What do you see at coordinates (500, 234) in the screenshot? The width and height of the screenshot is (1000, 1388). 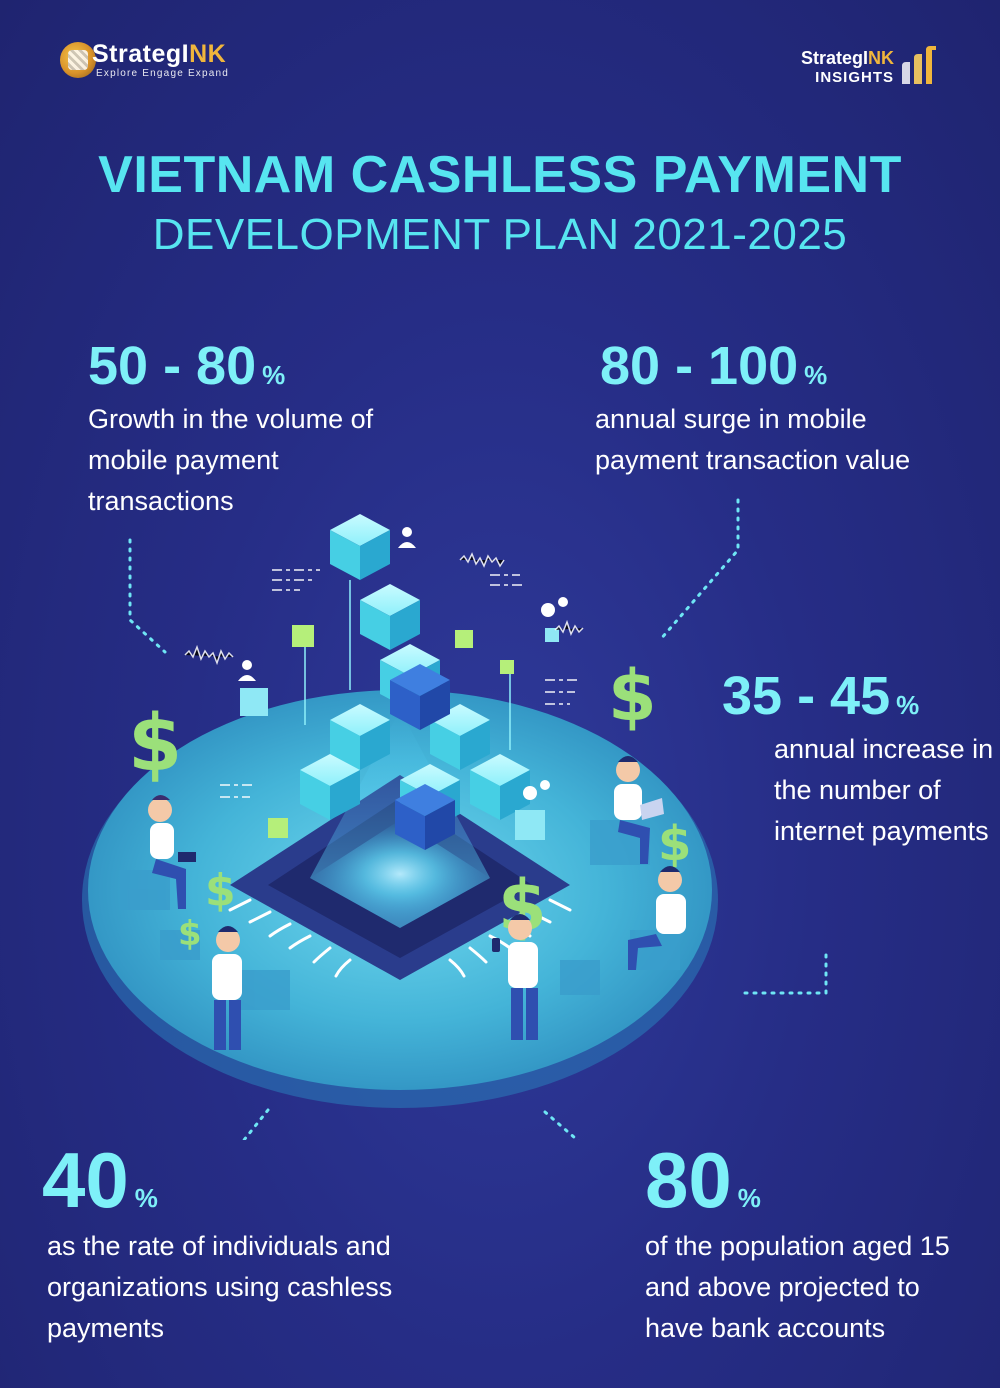 I see `page-subtitle: DEVELOPMENT PLAN 2021-2025` at bounding box center [500, 234].